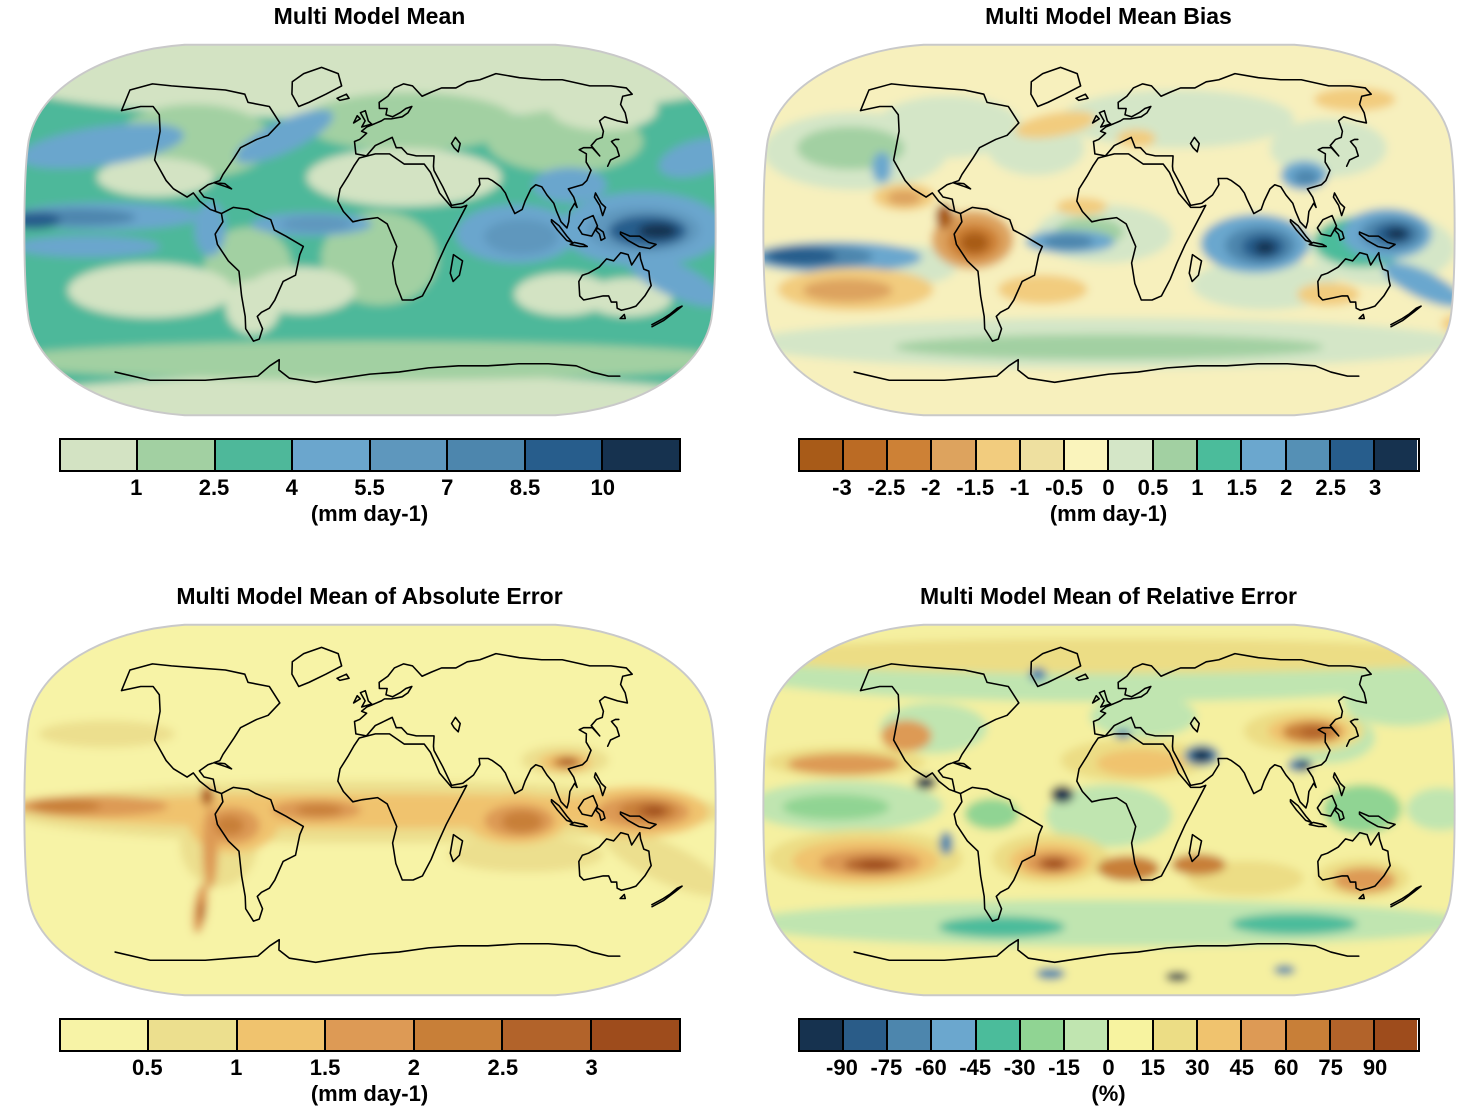 Image resolution: width=1478 pixels, height=1113 pixels. I want to click on colorbar-tick-label: 4, so click(291, 487).